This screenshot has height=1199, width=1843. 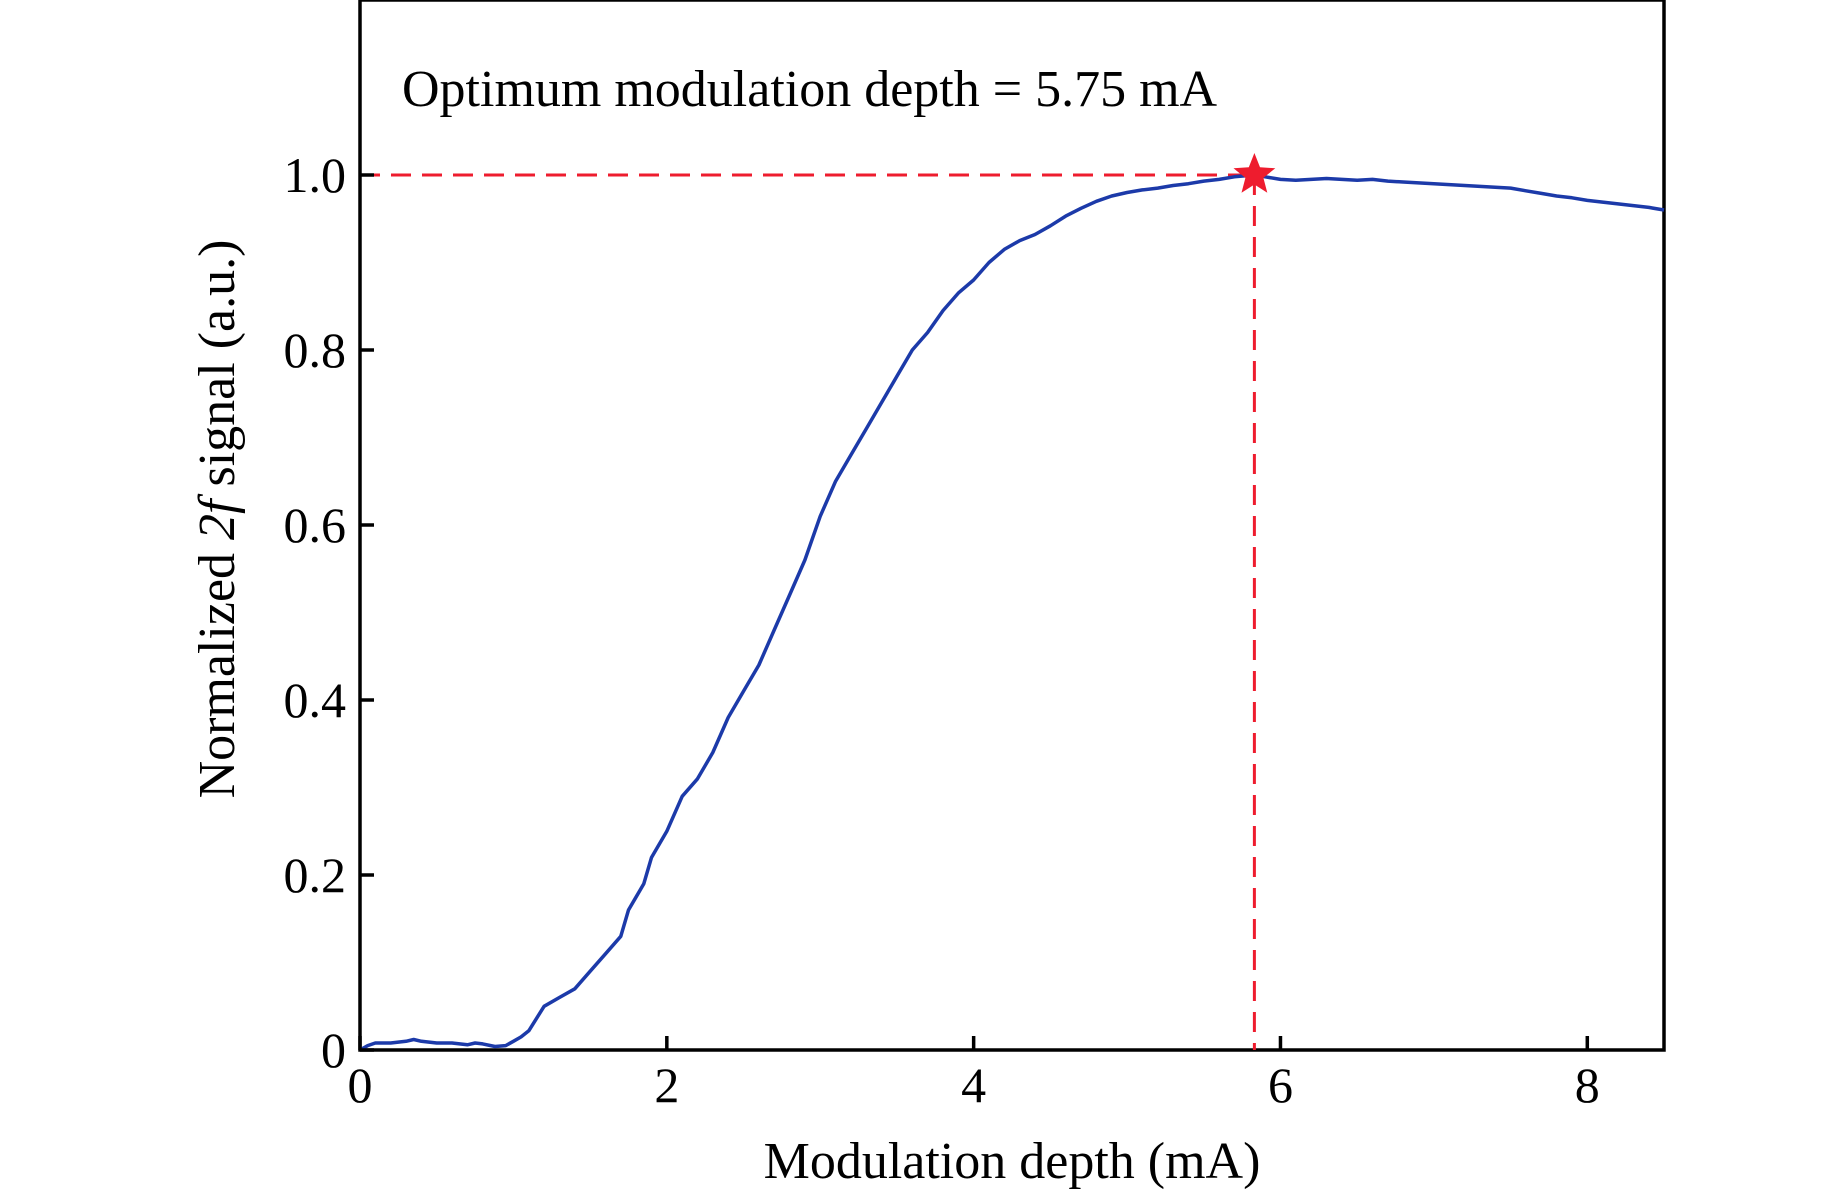 I want to click on y-axis-title: Normalized 2f signal (a.u.), so click(x=217, y=519).